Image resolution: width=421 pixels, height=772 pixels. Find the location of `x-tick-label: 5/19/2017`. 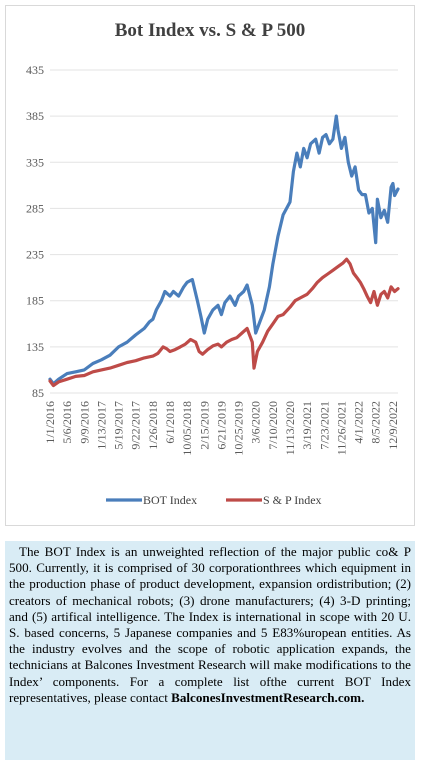

x-tick-label: 5/19/2017 is located at coordinates (119, 425).